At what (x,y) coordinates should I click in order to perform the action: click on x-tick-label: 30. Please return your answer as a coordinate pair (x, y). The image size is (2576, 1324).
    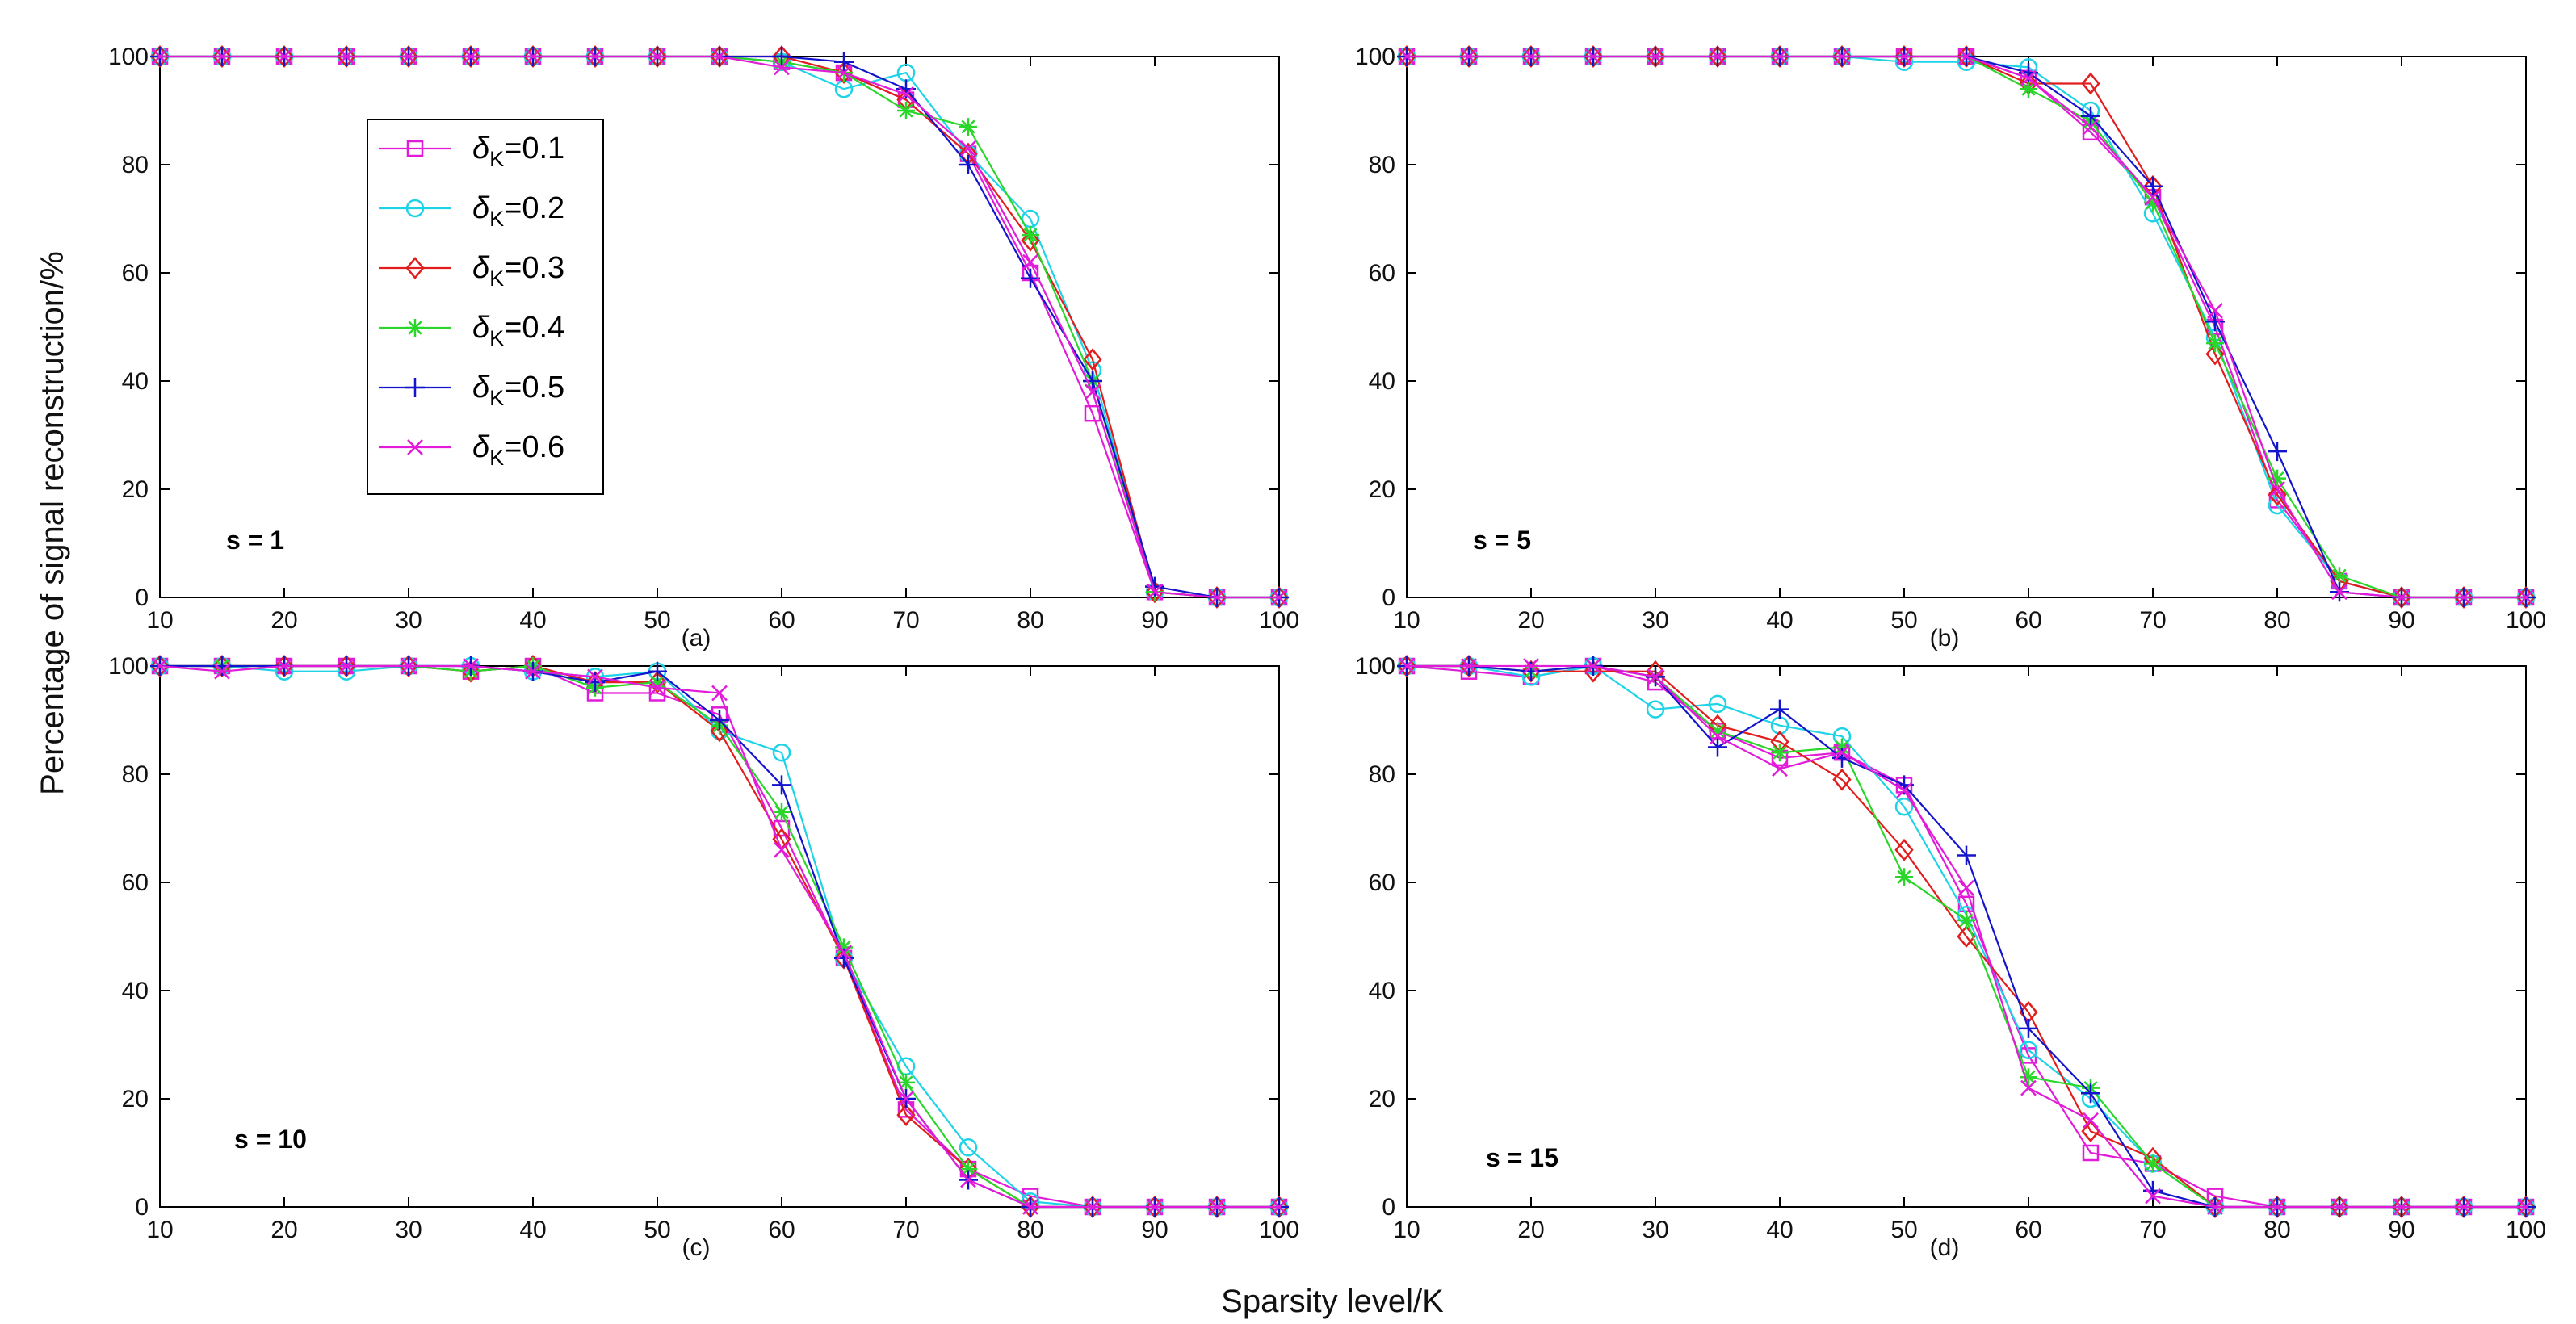
    Looking at the image, I should click on (1655, 1230).